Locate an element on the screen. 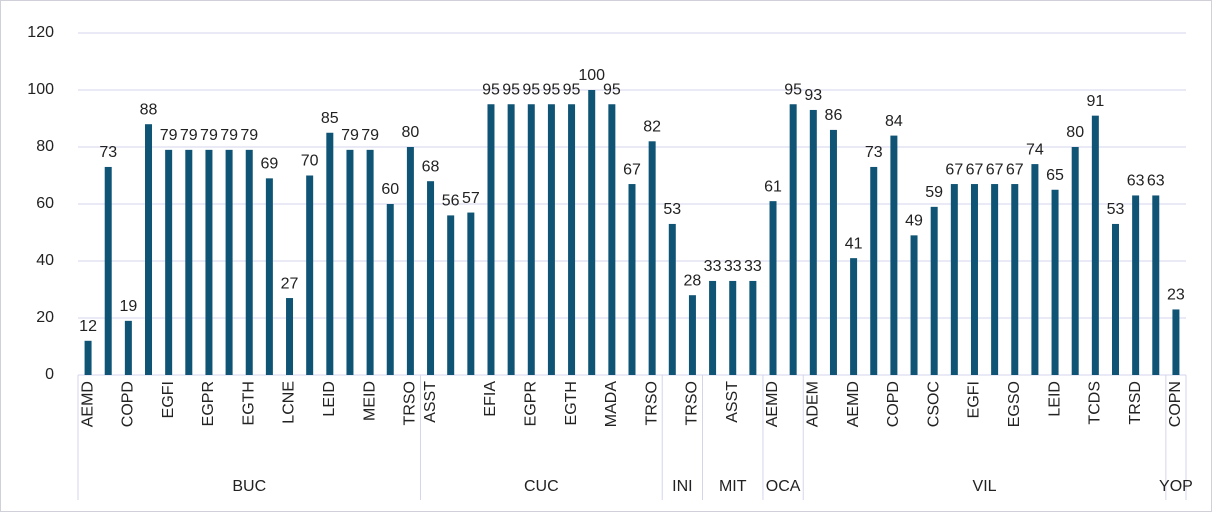 The image size is (1213, 513). value-label: 57 is located at coordinates (471, 198).